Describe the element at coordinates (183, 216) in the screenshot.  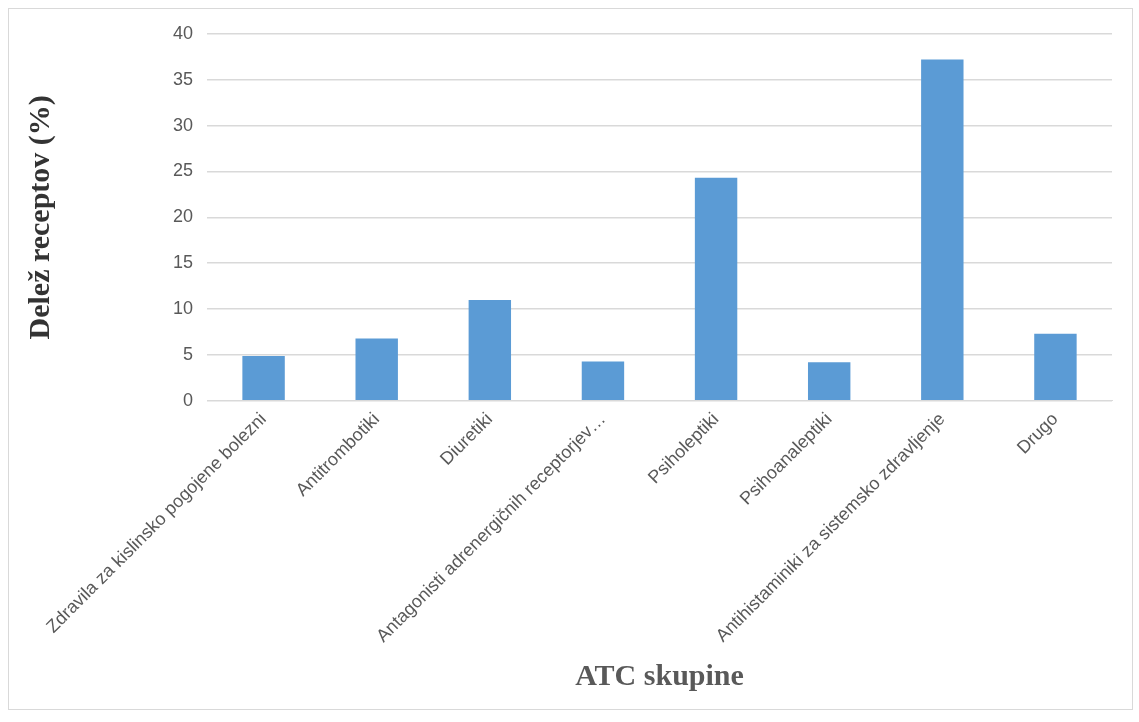
I see `y-tick-label: 20` at that location.